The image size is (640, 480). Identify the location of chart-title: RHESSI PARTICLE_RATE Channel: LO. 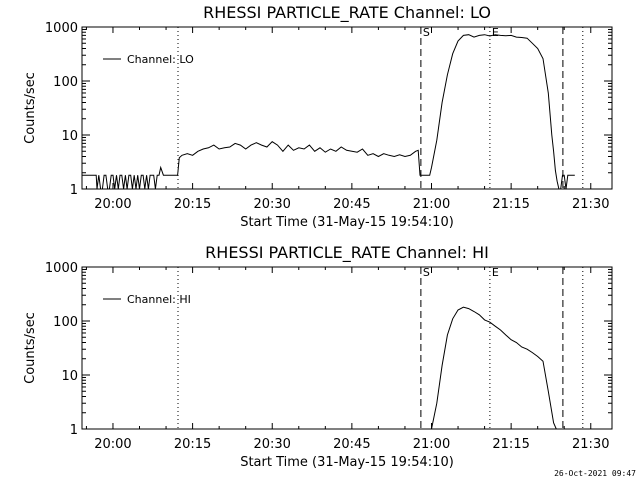
(347, 13).